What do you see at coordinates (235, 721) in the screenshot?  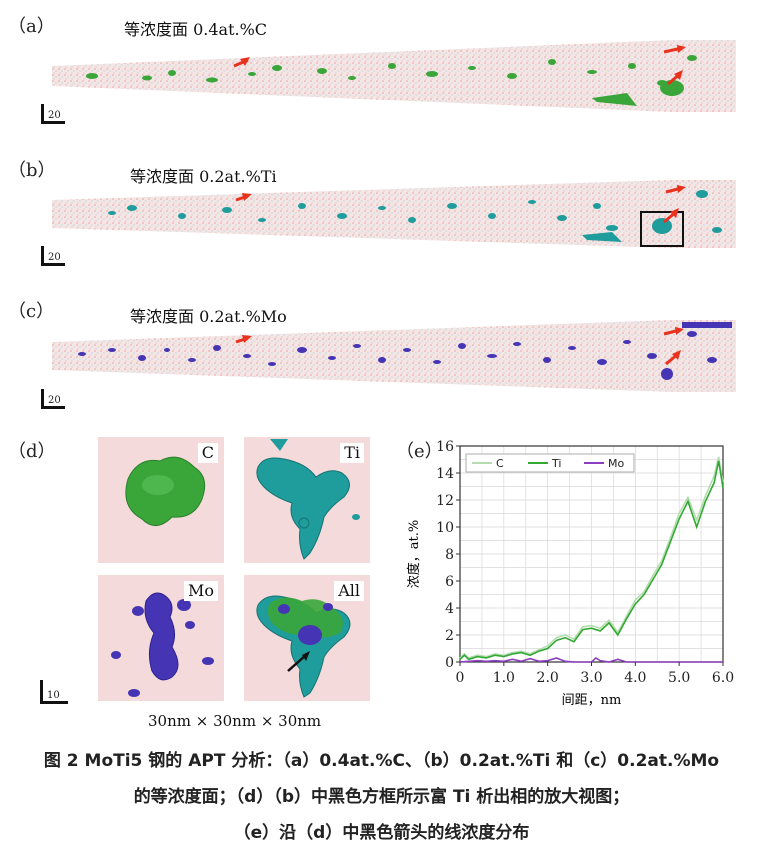 I see `cube-dimensions: 30nm × 30nm × 30nm` at bounding box center [235, 721].